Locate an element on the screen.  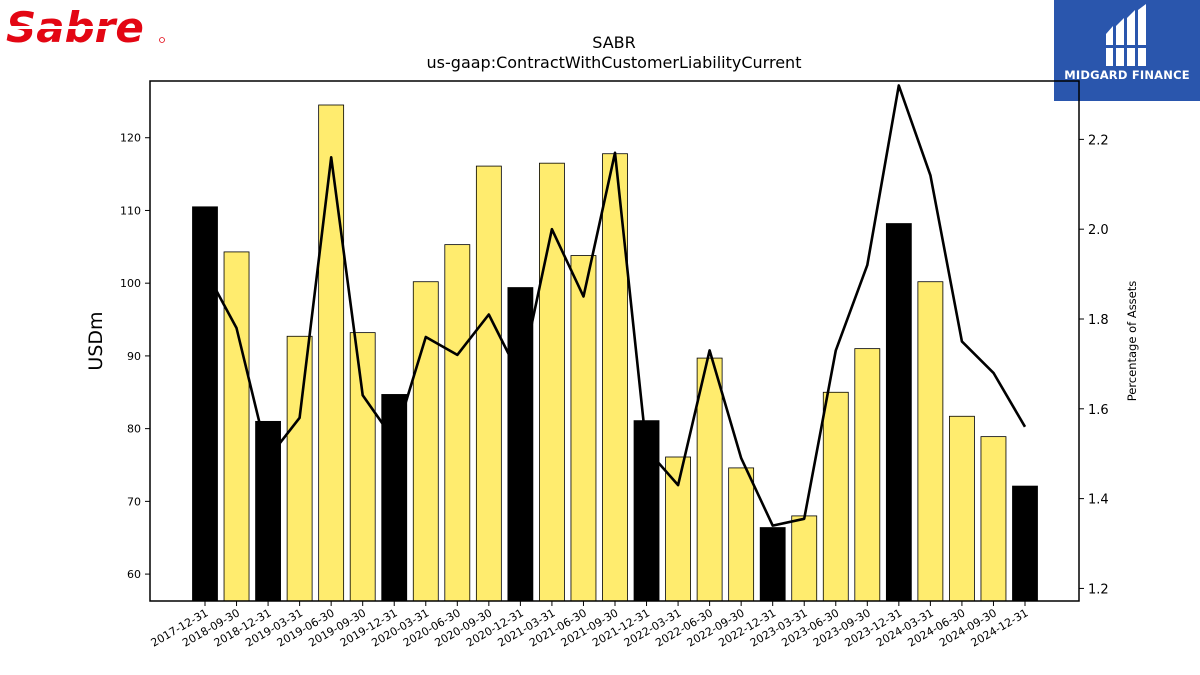
y-axis-label: USDm is located at coordinates (96, 340).